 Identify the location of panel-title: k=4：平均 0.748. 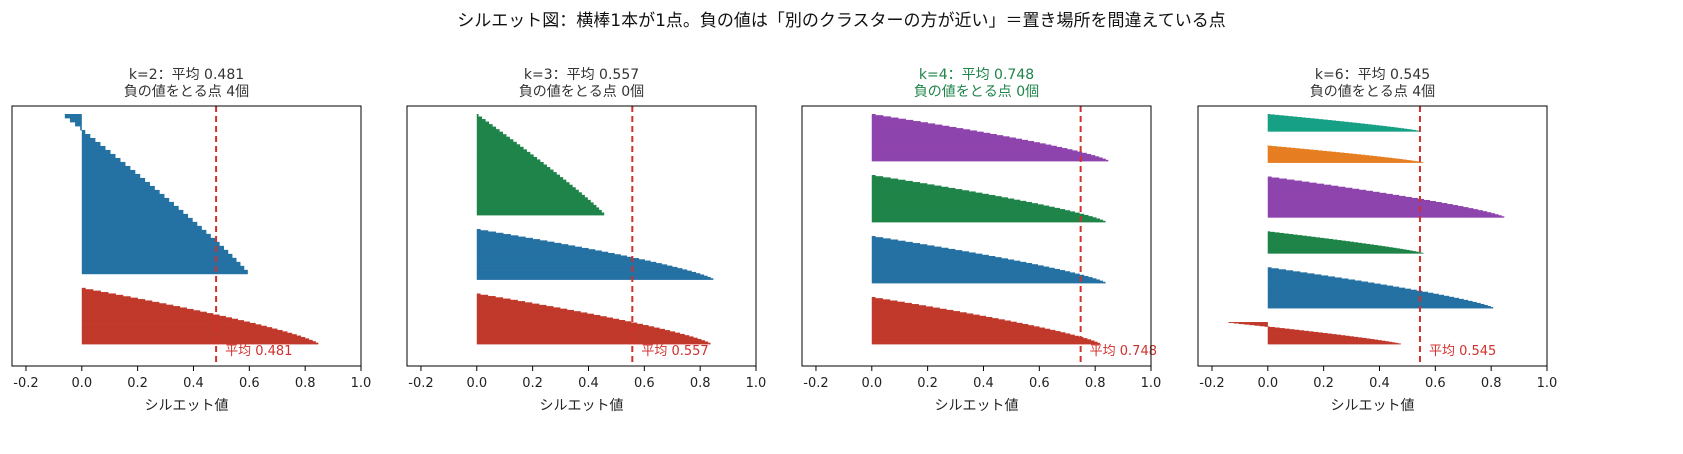
(976, 75).